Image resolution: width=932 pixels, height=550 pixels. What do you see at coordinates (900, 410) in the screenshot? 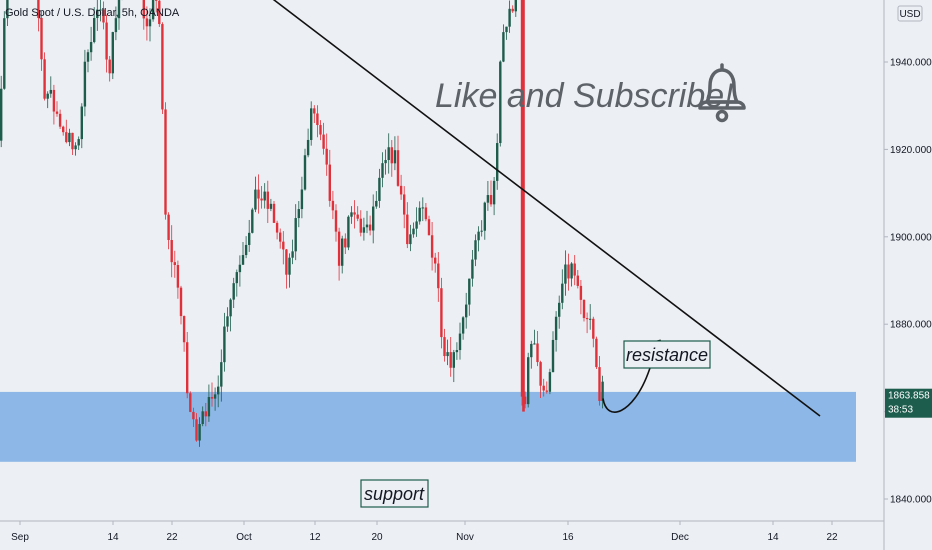
I see `bar-countdown: 38:53` at bounding box center [900, 410].